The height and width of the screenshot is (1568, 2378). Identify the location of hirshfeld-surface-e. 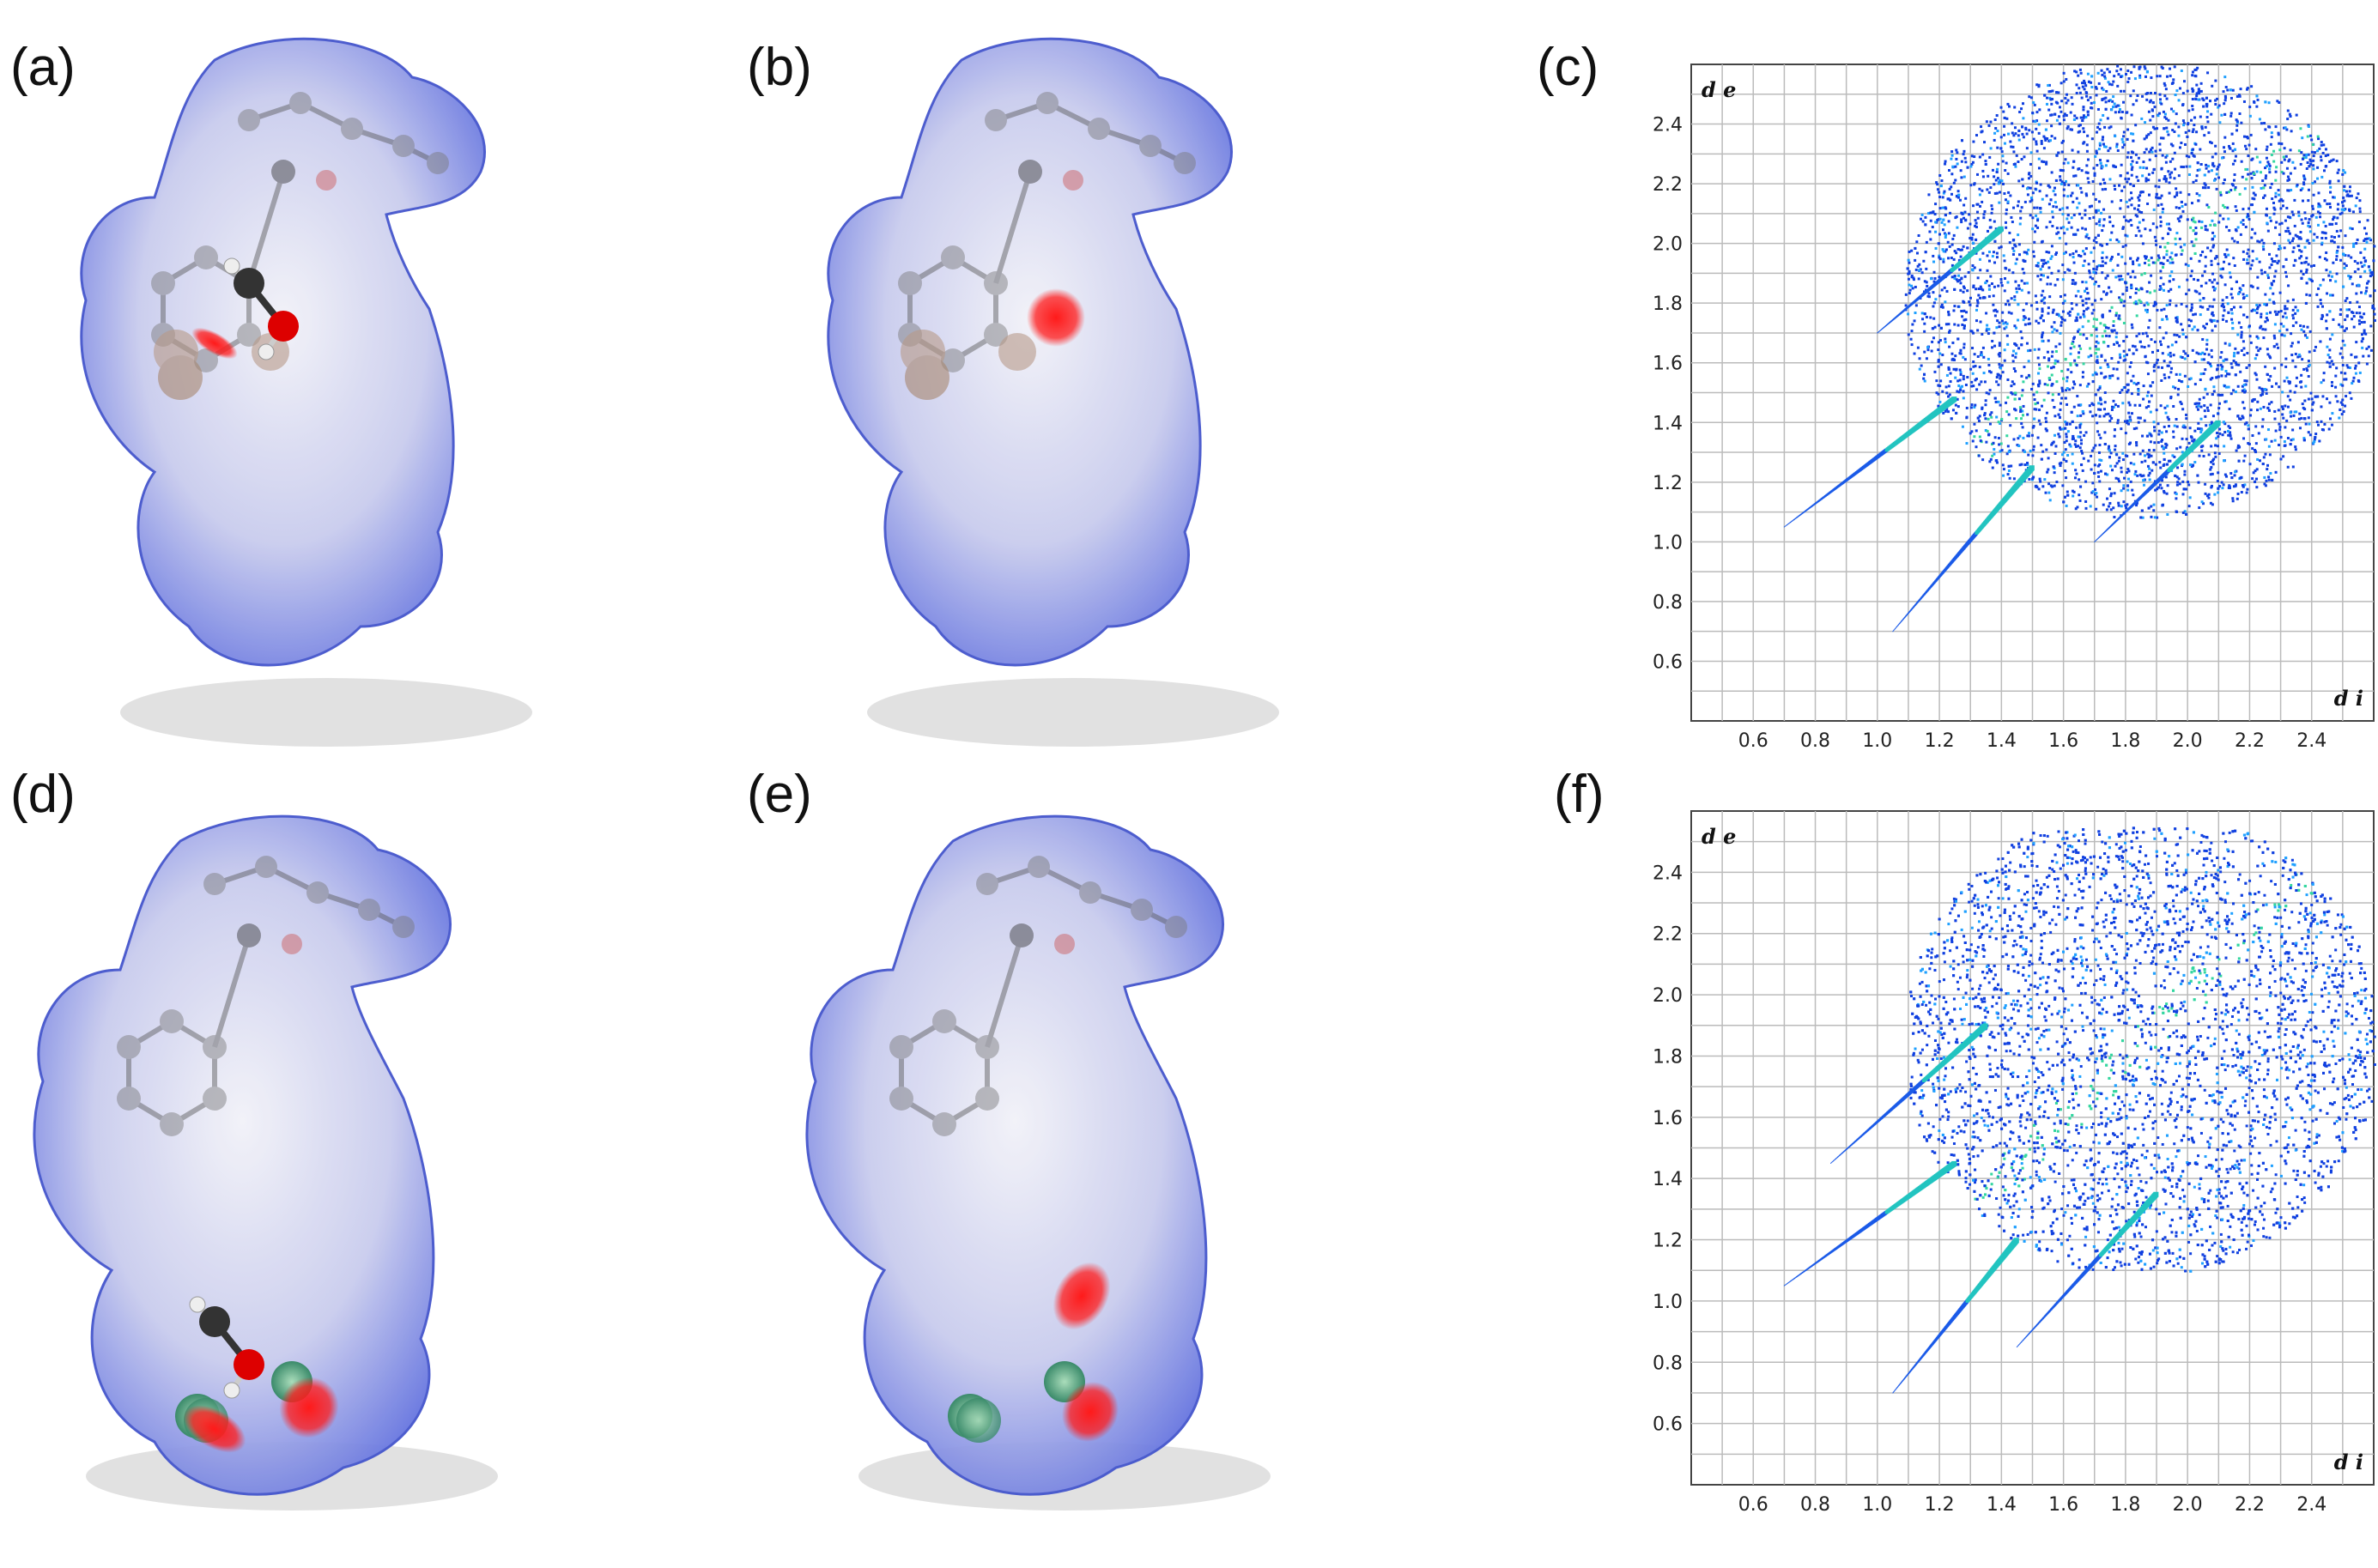
(1038, 1162).